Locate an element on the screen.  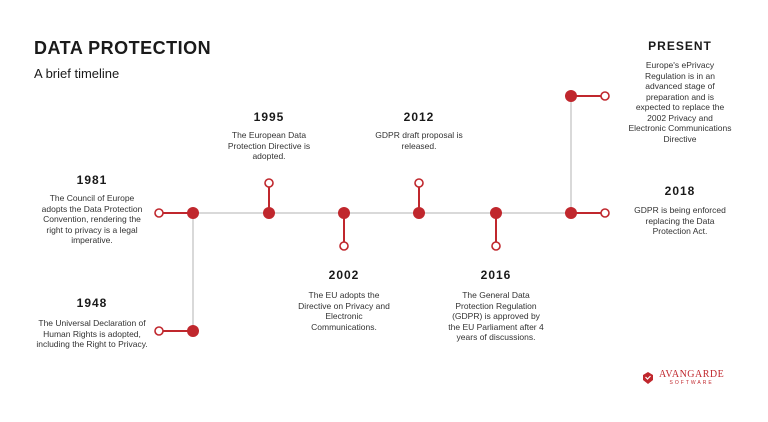
milestone-dot-2002 is located at coordinates (344, 213).